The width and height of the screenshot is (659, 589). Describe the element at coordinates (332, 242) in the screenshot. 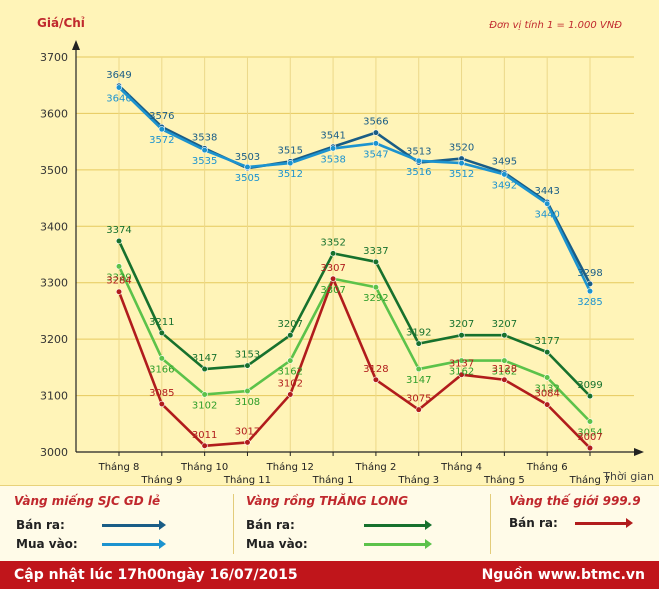

I see `data-label: 3352` at that location.